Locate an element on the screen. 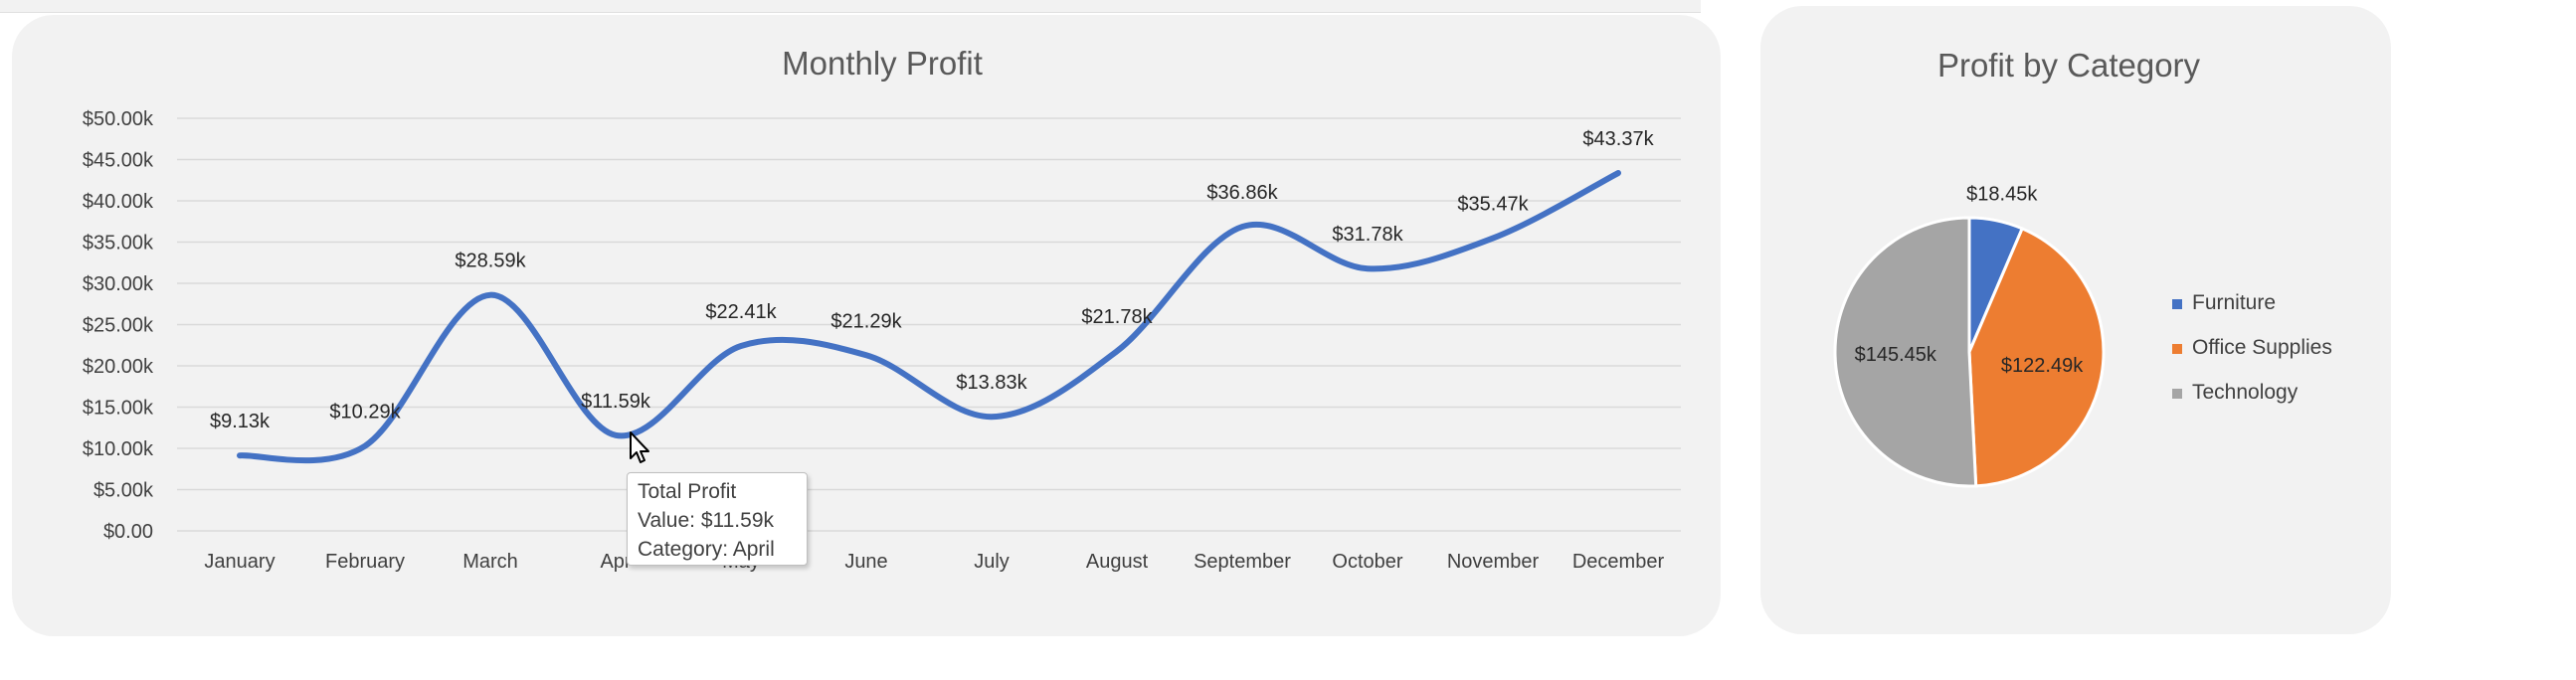 This screenshot has height=680, width=2576. mouse-cursor-icon is located at coordinates (639, 447).